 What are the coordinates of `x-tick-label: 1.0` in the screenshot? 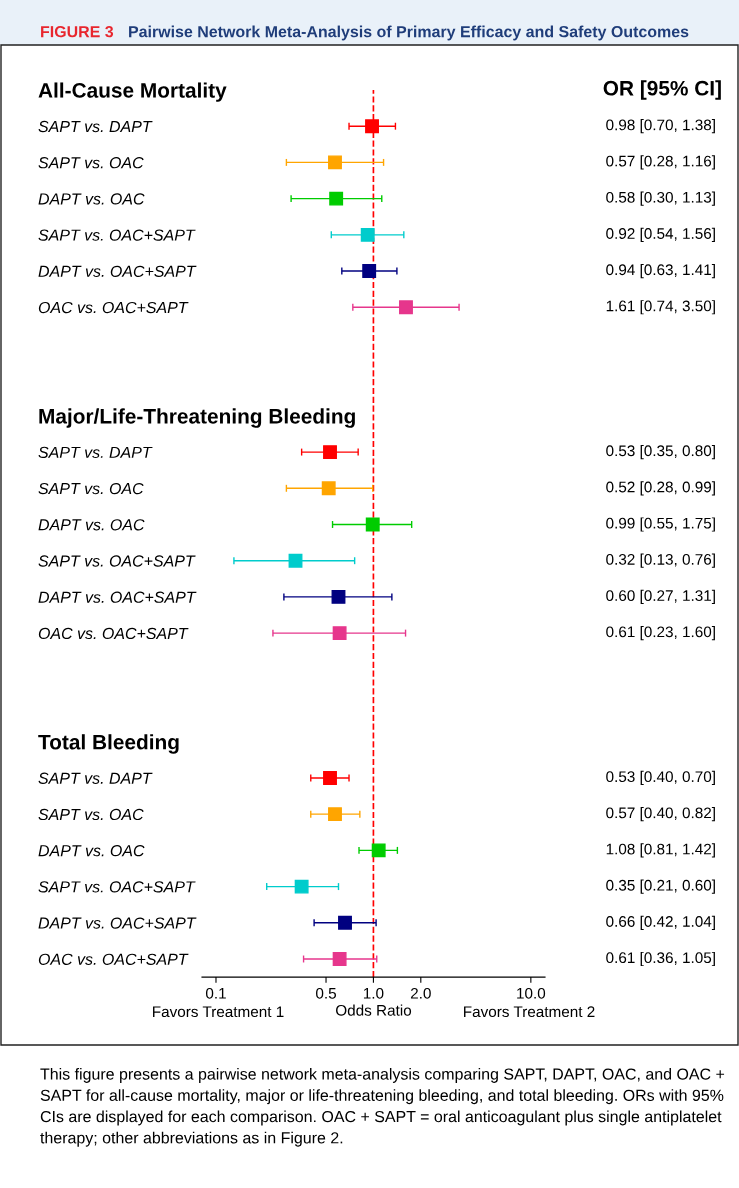 It's located at (373, 993).